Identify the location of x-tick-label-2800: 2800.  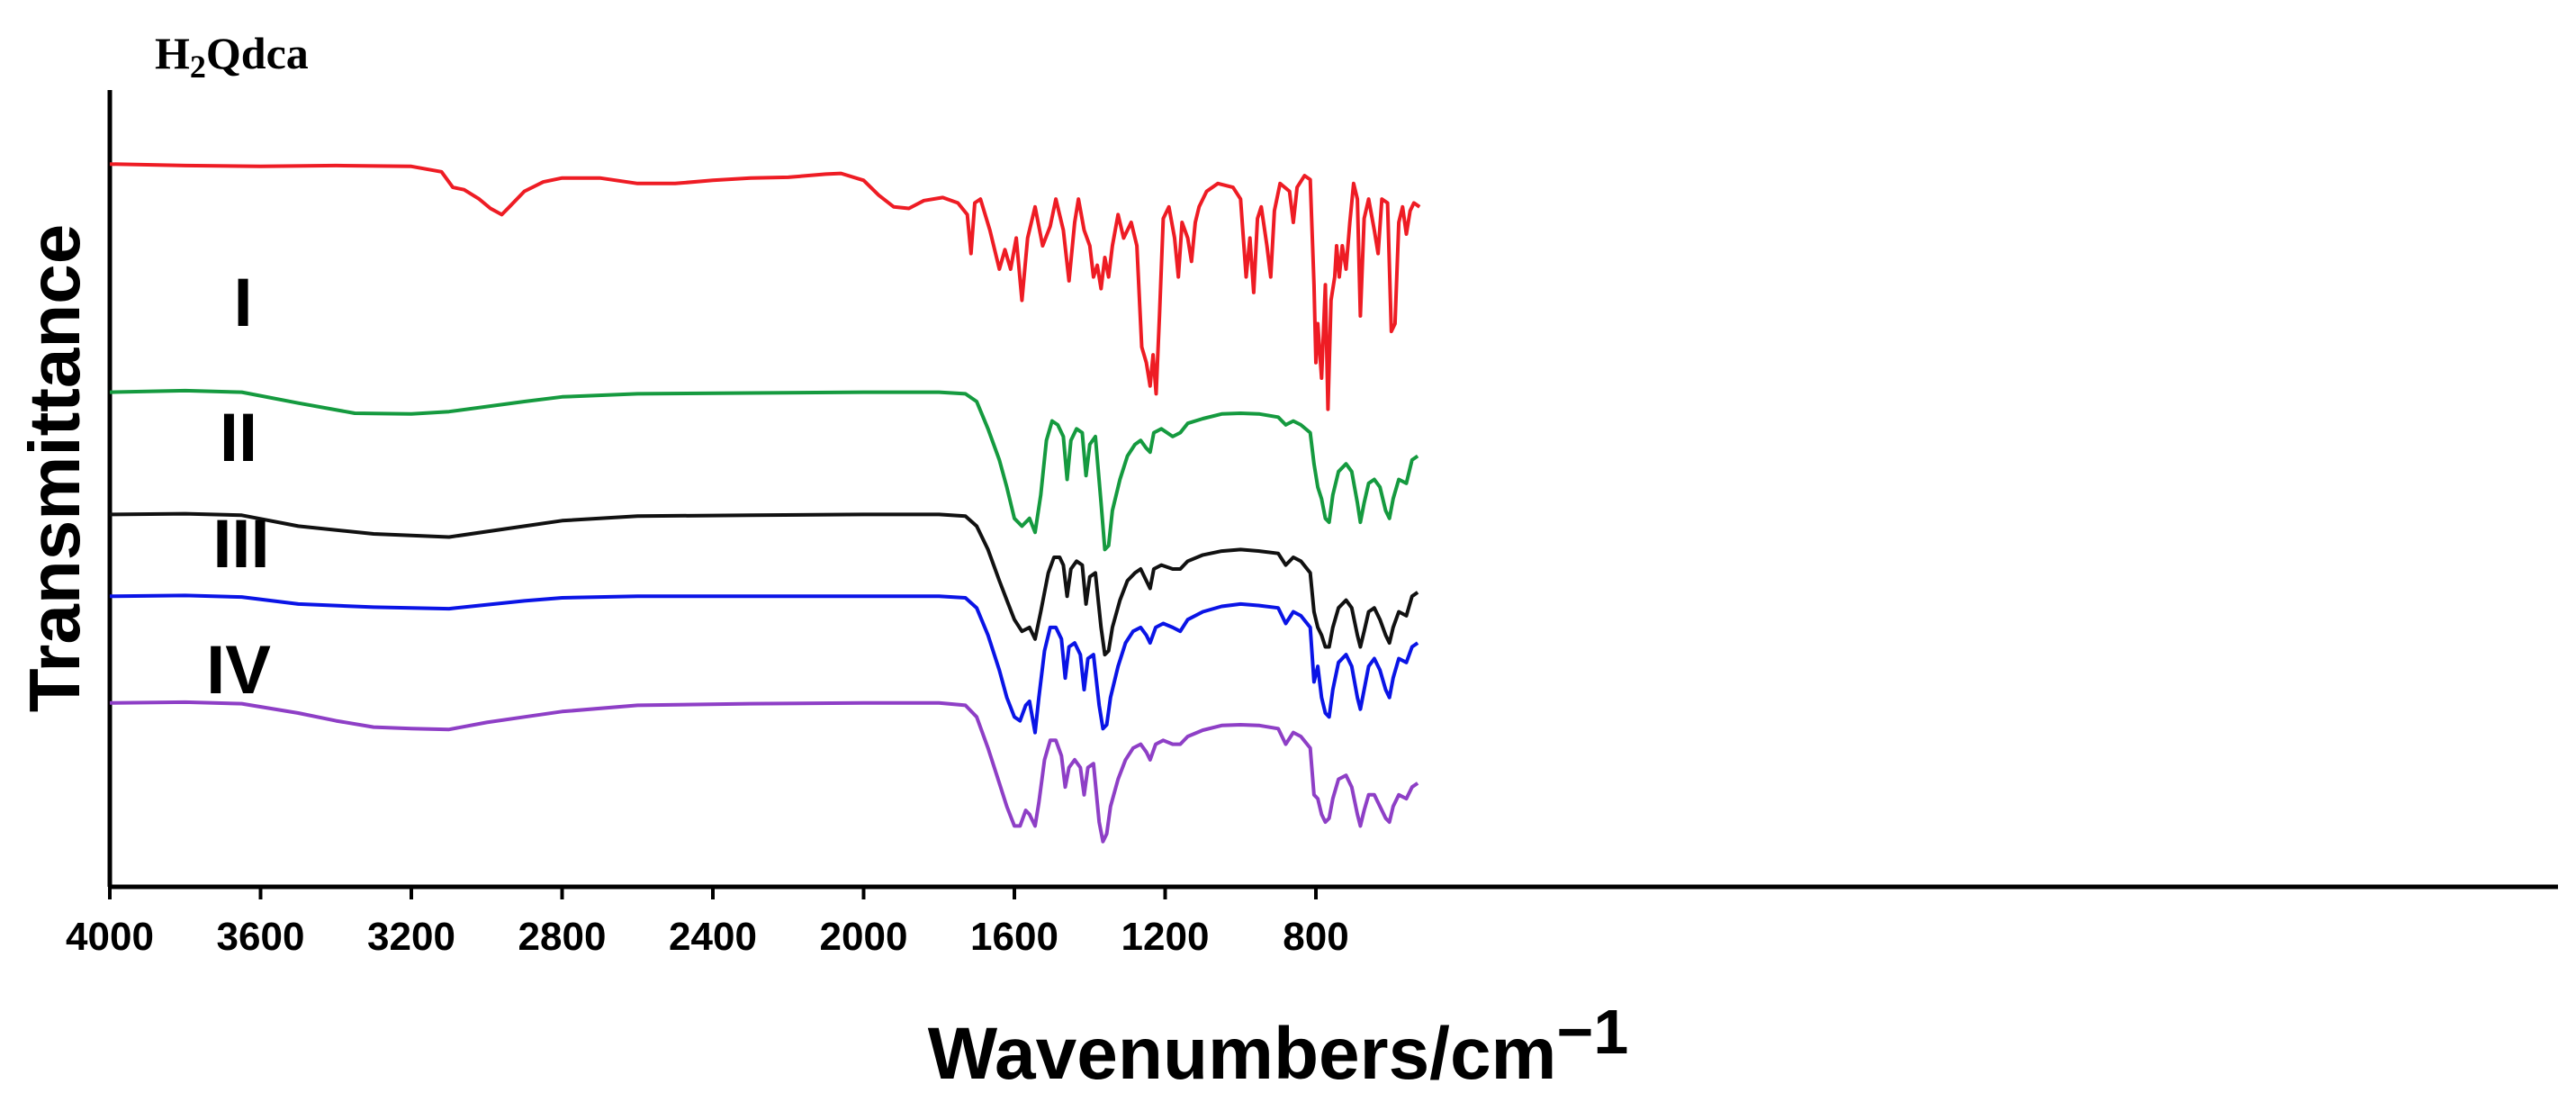
(562, 937).